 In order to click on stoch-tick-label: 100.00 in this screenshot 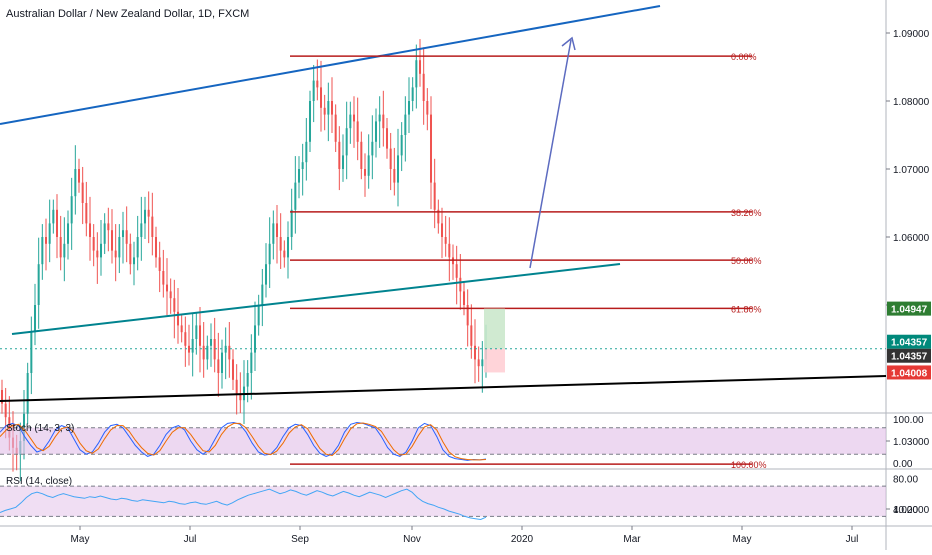, I will do `click(908, 420)`.